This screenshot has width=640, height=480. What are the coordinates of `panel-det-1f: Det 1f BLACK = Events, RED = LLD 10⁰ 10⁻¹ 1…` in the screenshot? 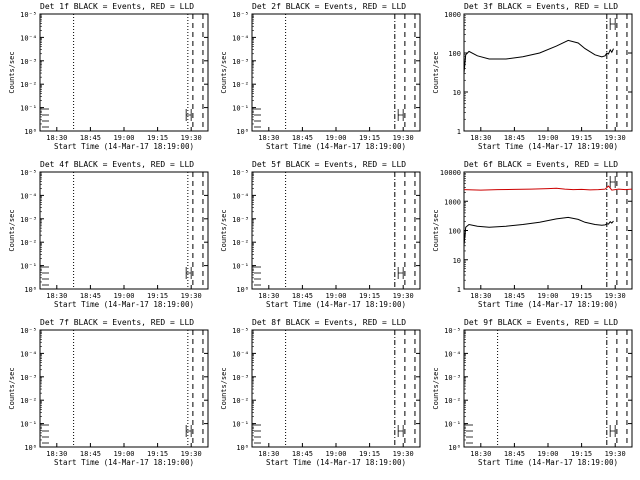 It's located at (108, 76).